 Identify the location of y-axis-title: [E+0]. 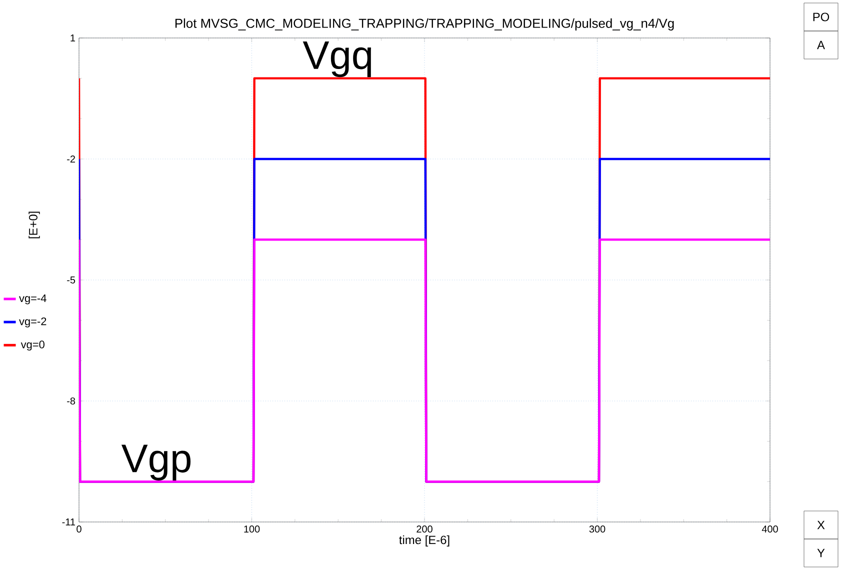
(34, 225).